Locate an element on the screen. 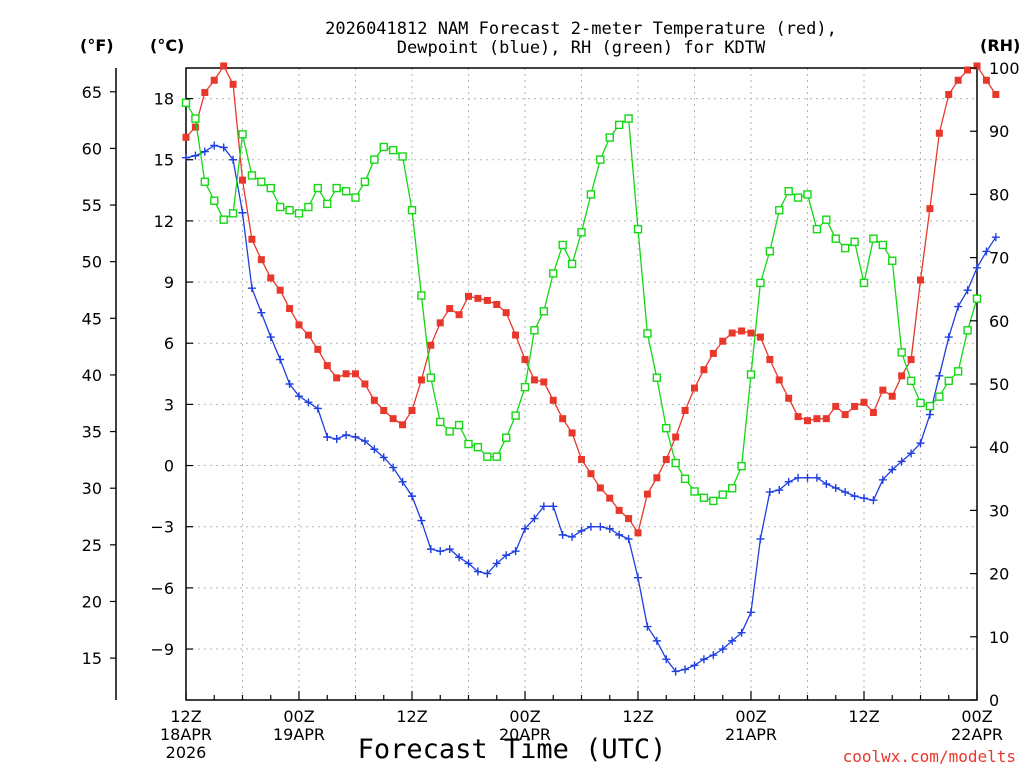  rh-tick-label: 30 is located at coordinates (999, 510).